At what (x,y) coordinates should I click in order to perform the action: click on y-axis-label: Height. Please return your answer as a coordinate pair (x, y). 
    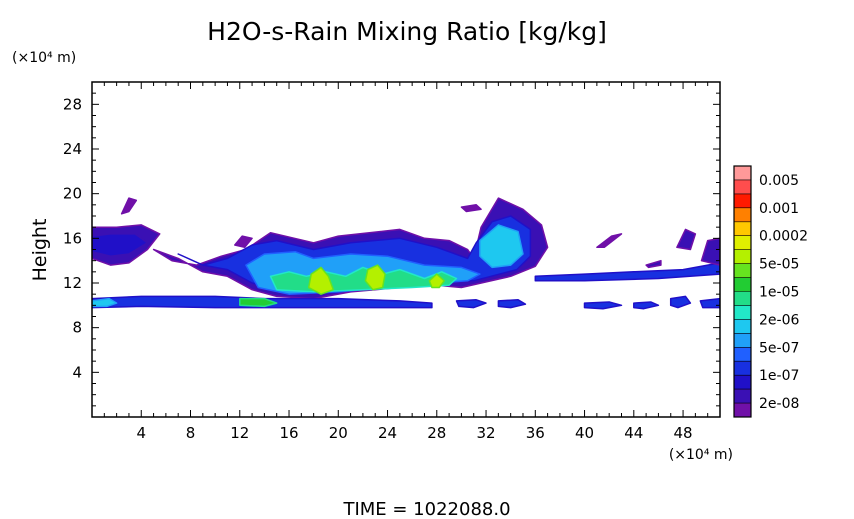
    Looking at the image, I should click on (40, 250).